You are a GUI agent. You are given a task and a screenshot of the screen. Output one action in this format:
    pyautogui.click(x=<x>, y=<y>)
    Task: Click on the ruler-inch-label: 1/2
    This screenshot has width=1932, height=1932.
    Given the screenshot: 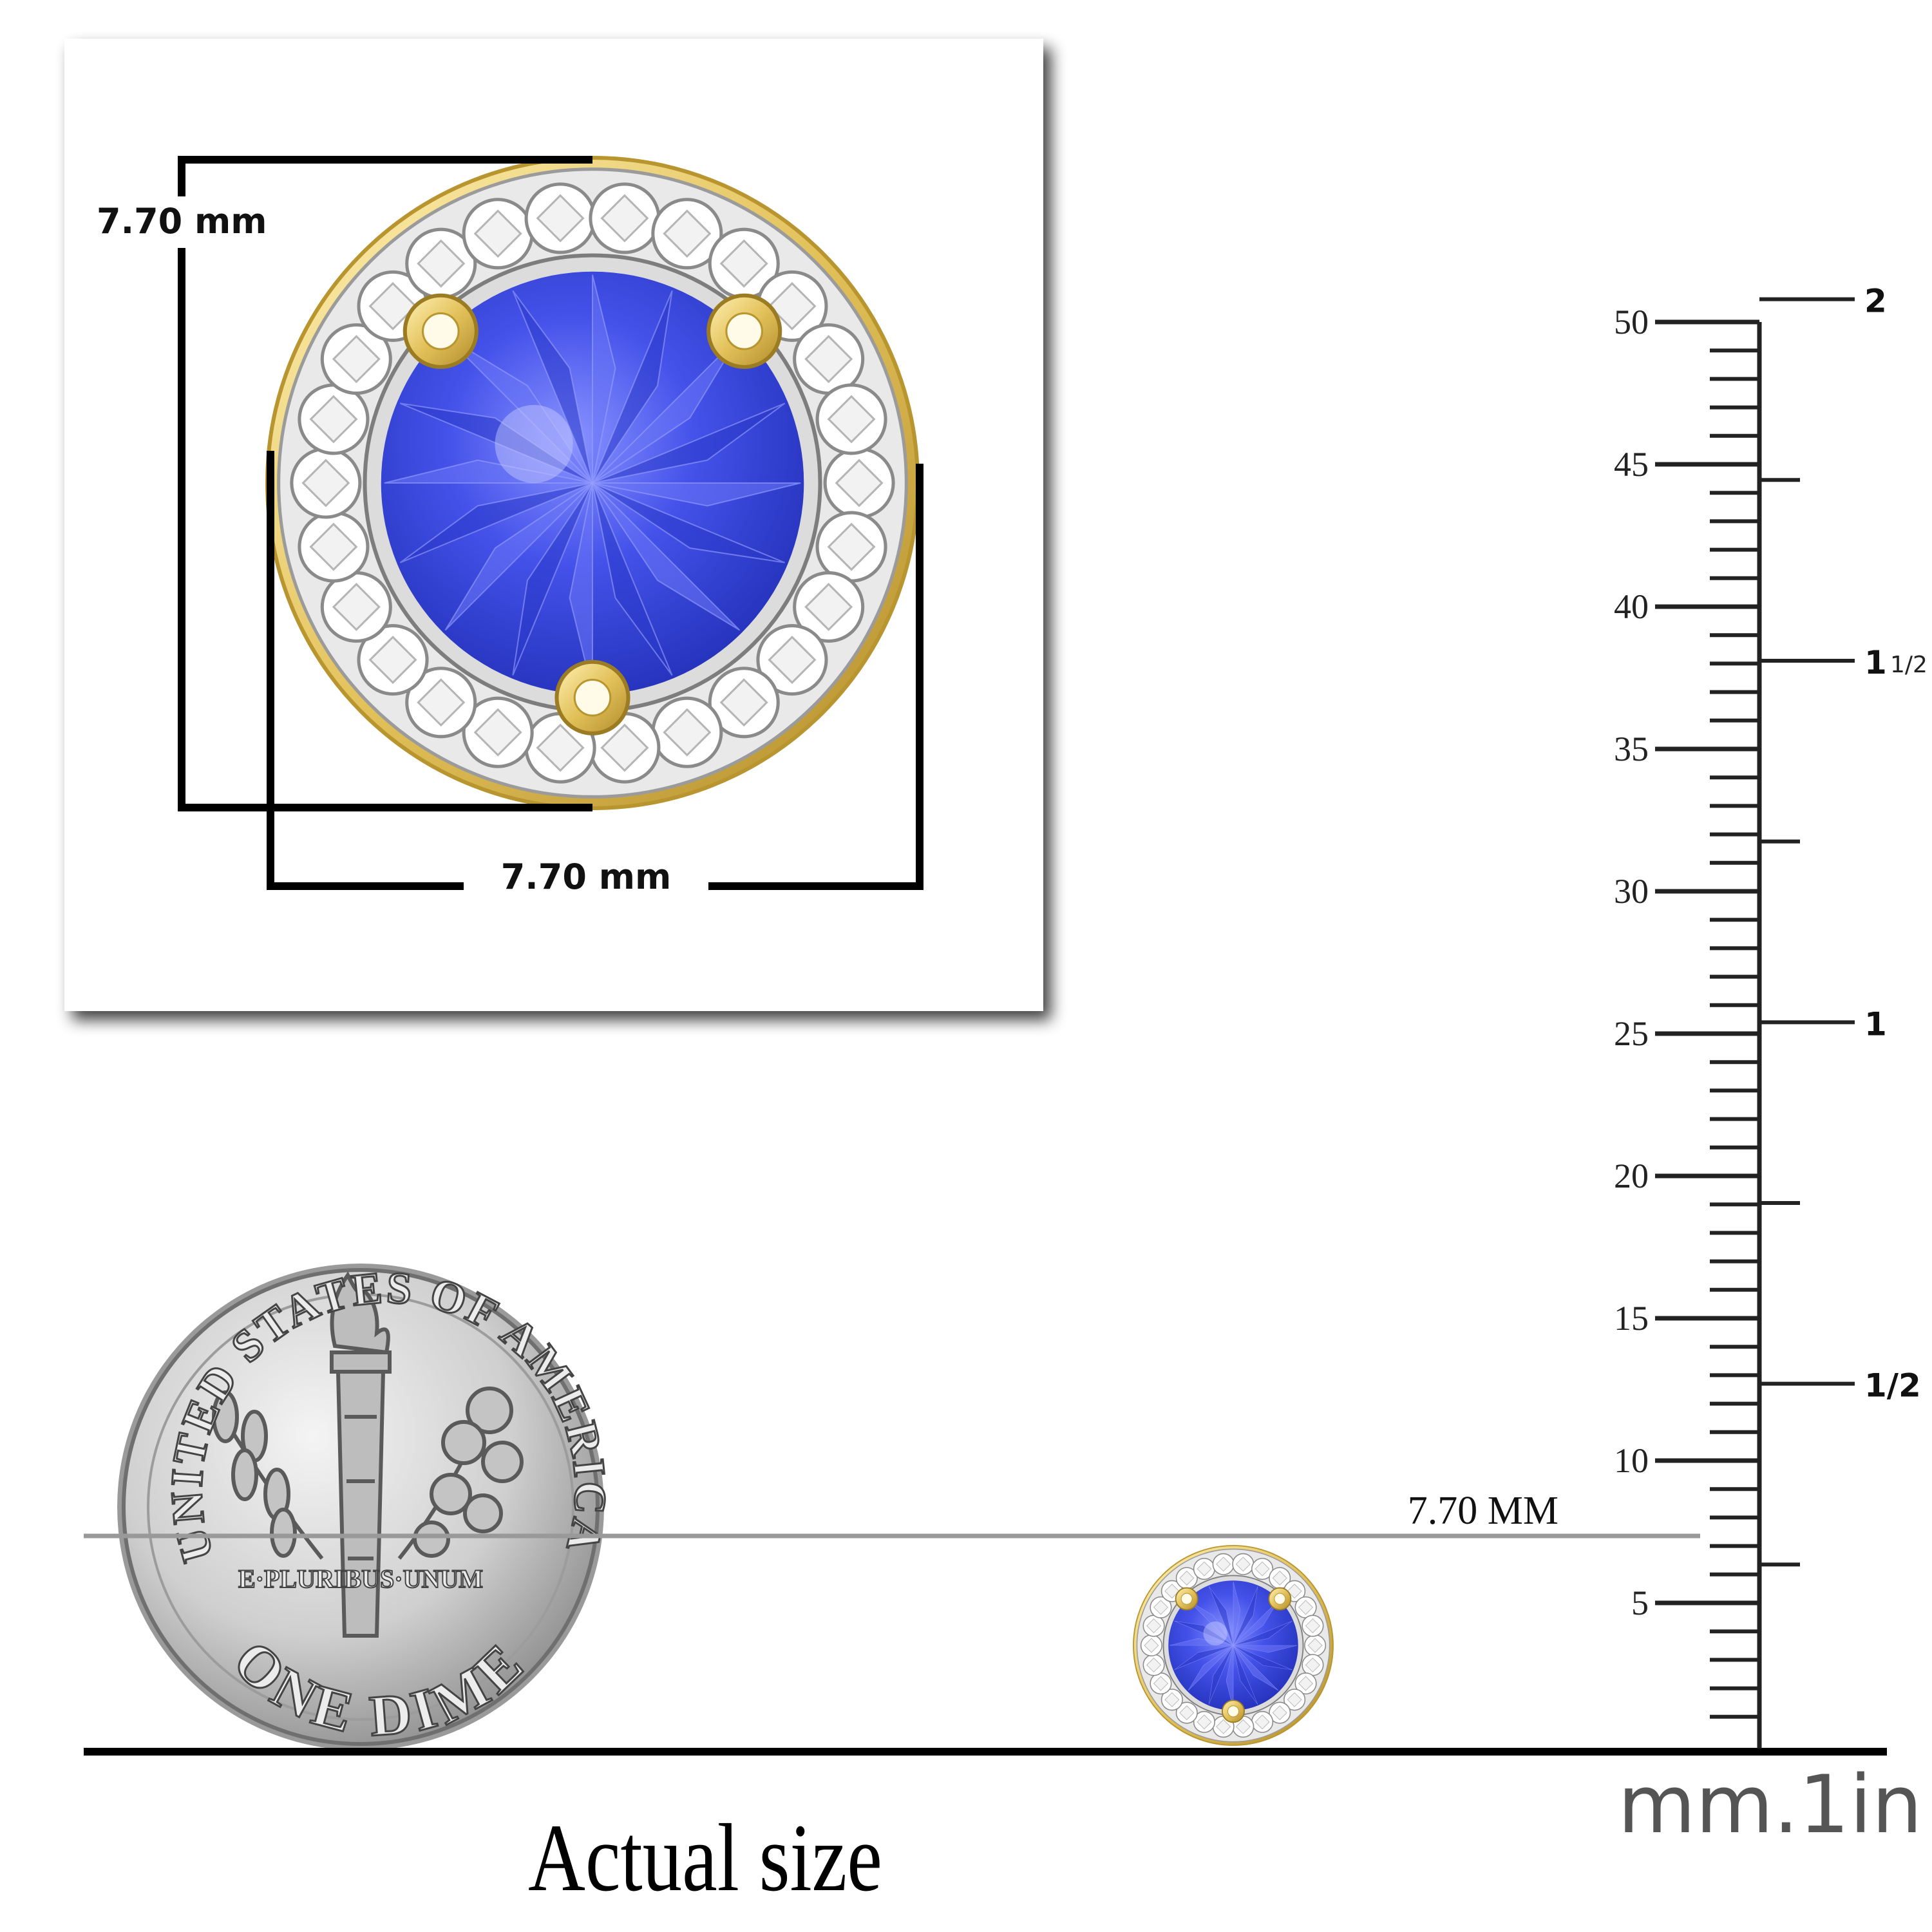 What is the action you would take?
    pyautogui.click(x=1892, y=1386)
    